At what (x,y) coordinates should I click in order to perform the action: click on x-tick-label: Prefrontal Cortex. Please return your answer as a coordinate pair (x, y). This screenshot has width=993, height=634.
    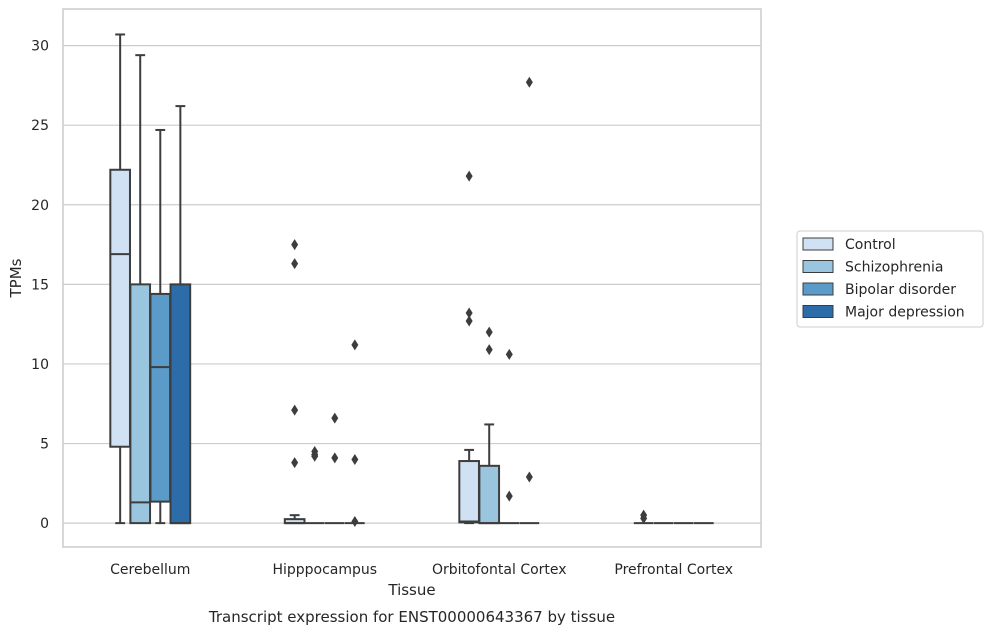
    Looking at the image, I should click on (673, 570).